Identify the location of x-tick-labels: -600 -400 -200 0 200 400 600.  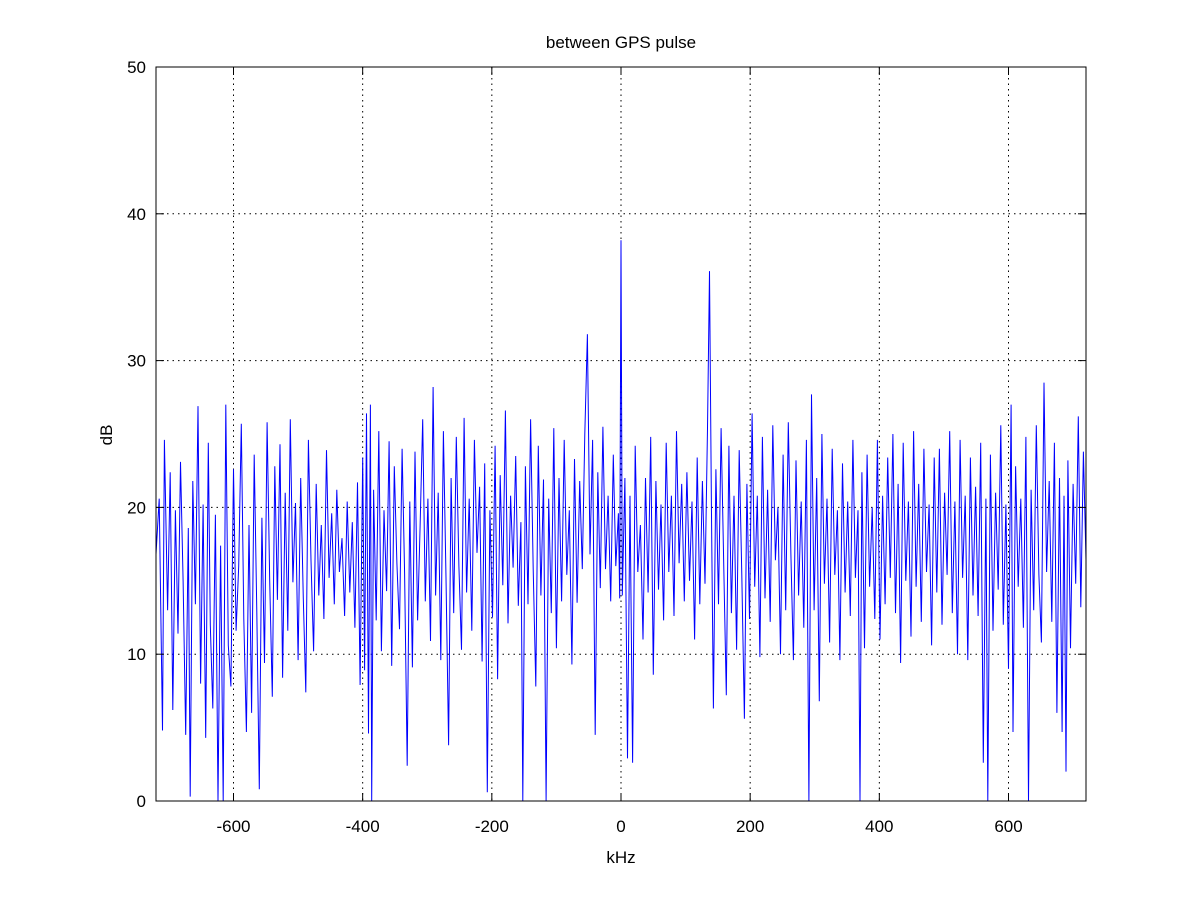
(619, 826).